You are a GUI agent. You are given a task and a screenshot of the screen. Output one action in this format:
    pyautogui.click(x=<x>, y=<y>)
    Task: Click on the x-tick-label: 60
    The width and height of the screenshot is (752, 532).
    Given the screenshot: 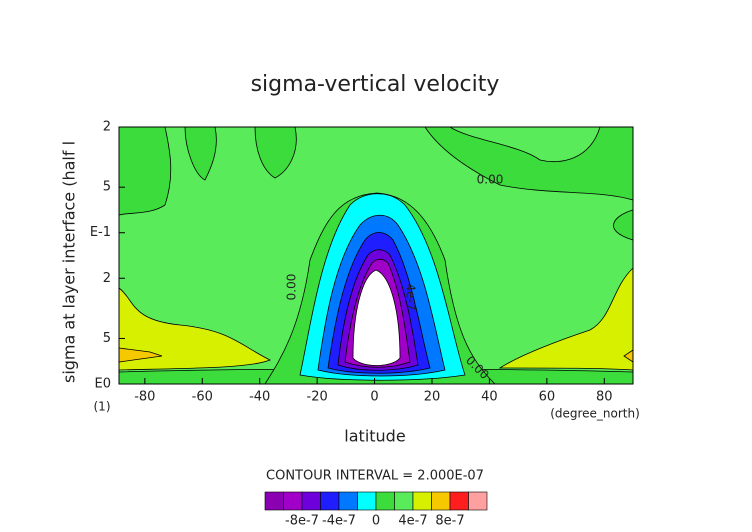 What is the action you would take?
    pyautogui.click(x=547, y=397)
    